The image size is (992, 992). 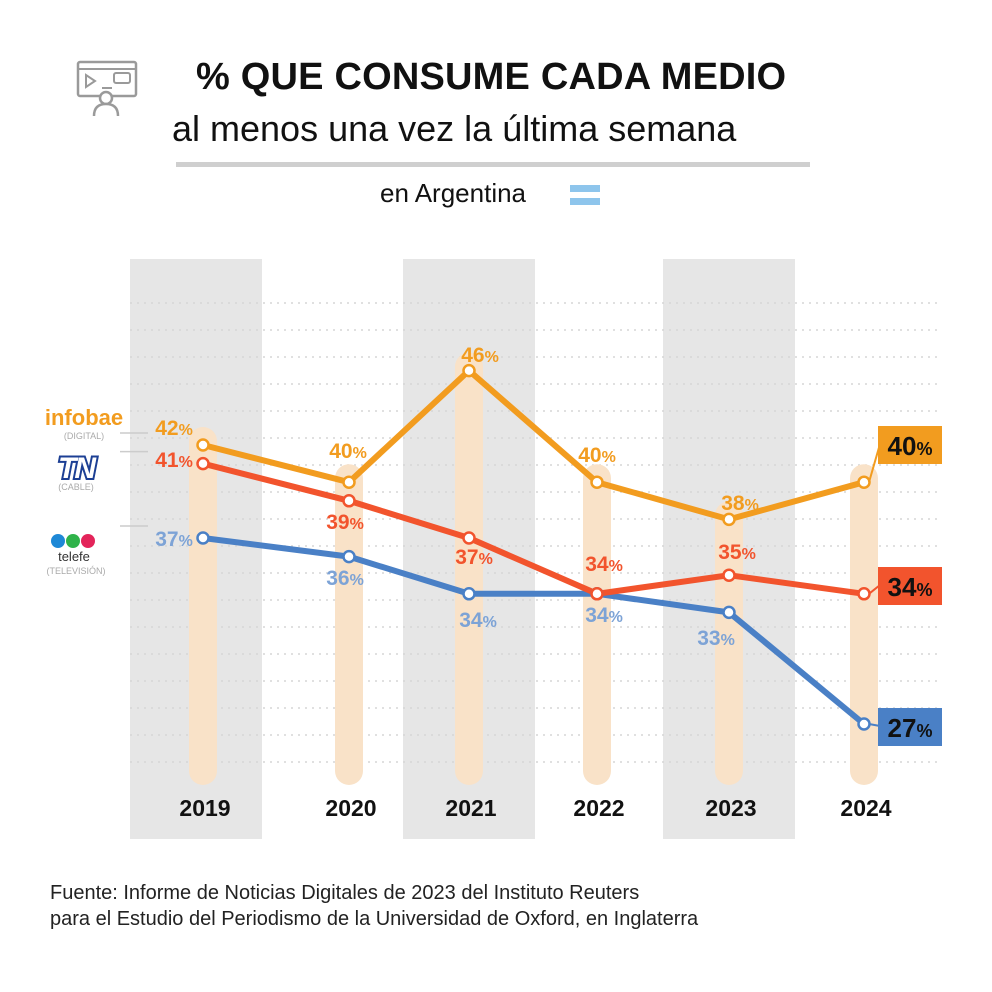 What do you see at coordinates (910, 728) in the screenshot?
I see `final-value-text-telefe: 27%` at bounding box center [910, 728].